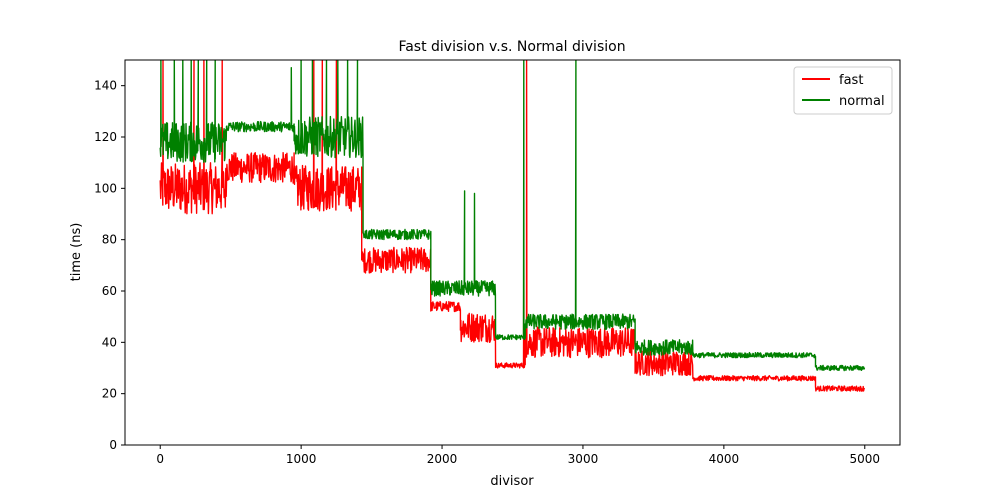 This screenshot has width=1000, height=500. Describe the element at coordinates (851, 80) in the screenshot. I see `legend-label-fast: fast` at that location.